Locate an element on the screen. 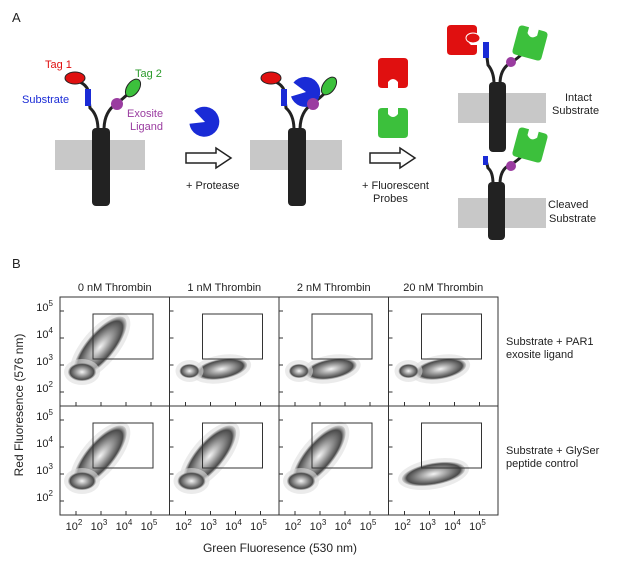  row-label: Substrate + PAR1 is located at coordinates (550, 342).